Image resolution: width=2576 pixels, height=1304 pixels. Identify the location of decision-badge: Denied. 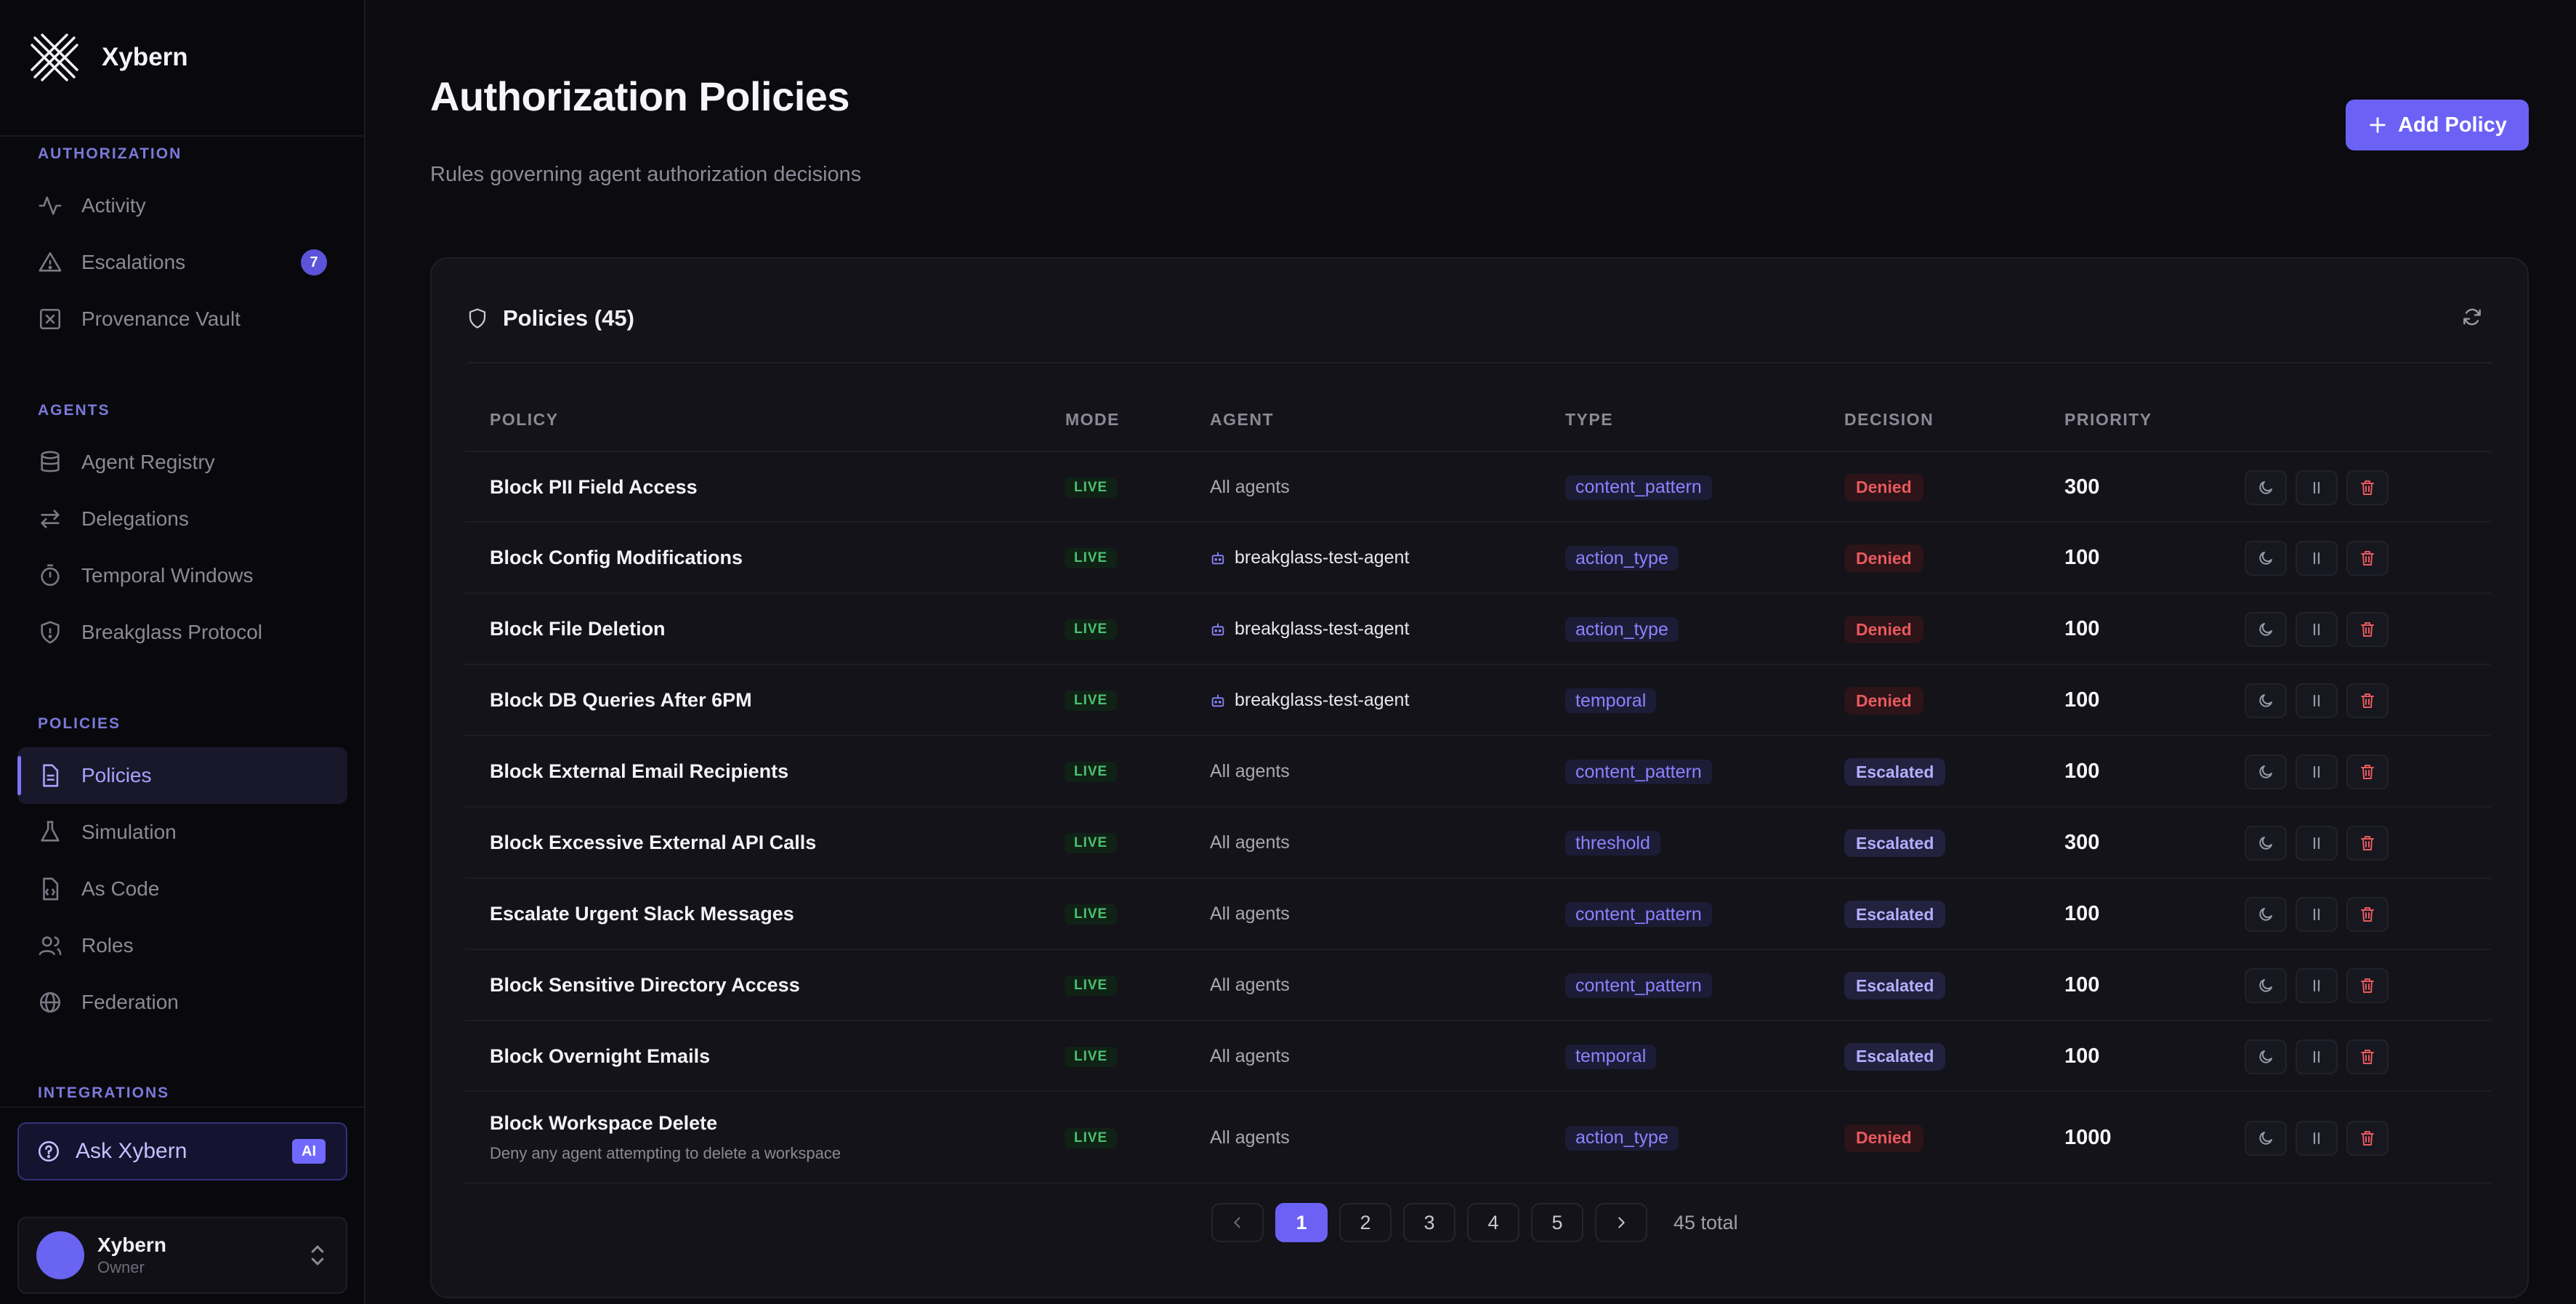
(1884, 629).